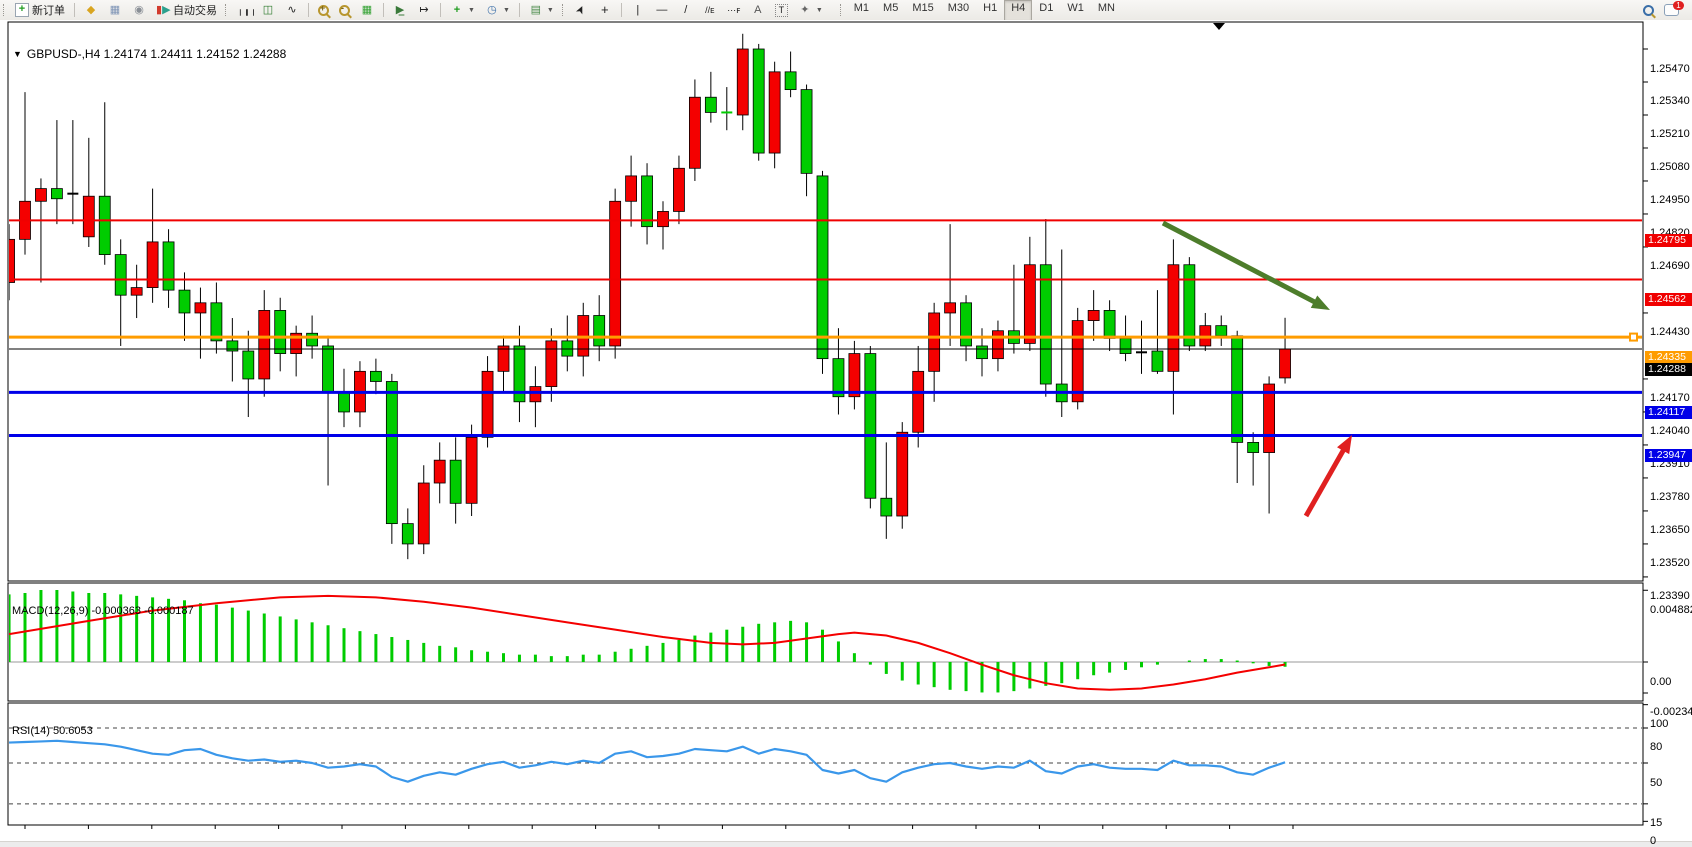  Describe the element at coordinates (244, 10) in the screenshot. I see `chart-bars-button: ╷╻╷` at that location.